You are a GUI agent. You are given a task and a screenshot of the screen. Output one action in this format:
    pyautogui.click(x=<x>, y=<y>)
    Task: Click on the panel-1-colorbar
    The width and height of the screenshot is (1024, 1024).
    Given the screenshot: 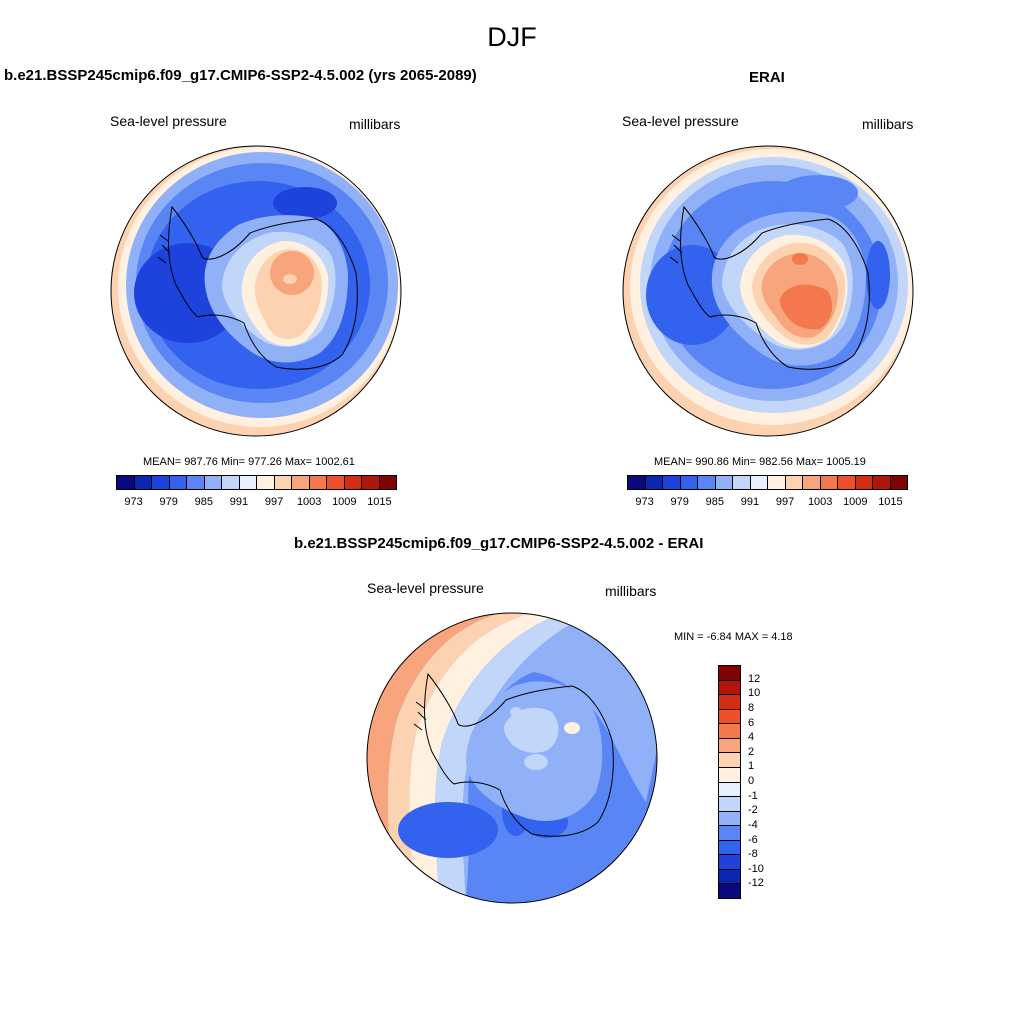 What is the action you would take?
    pyautogui.click(x=256, y=482)
    